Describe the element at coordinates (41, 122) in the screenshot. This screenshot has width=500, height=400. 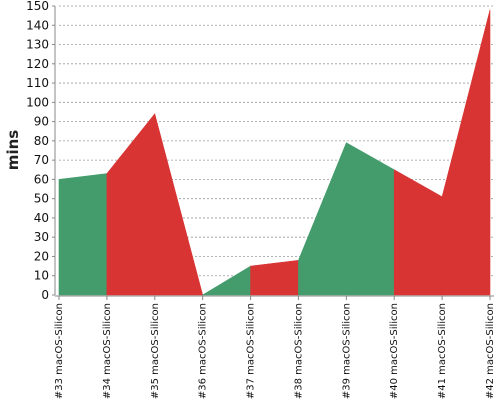
I see `y-tick-label: 90` at that location.